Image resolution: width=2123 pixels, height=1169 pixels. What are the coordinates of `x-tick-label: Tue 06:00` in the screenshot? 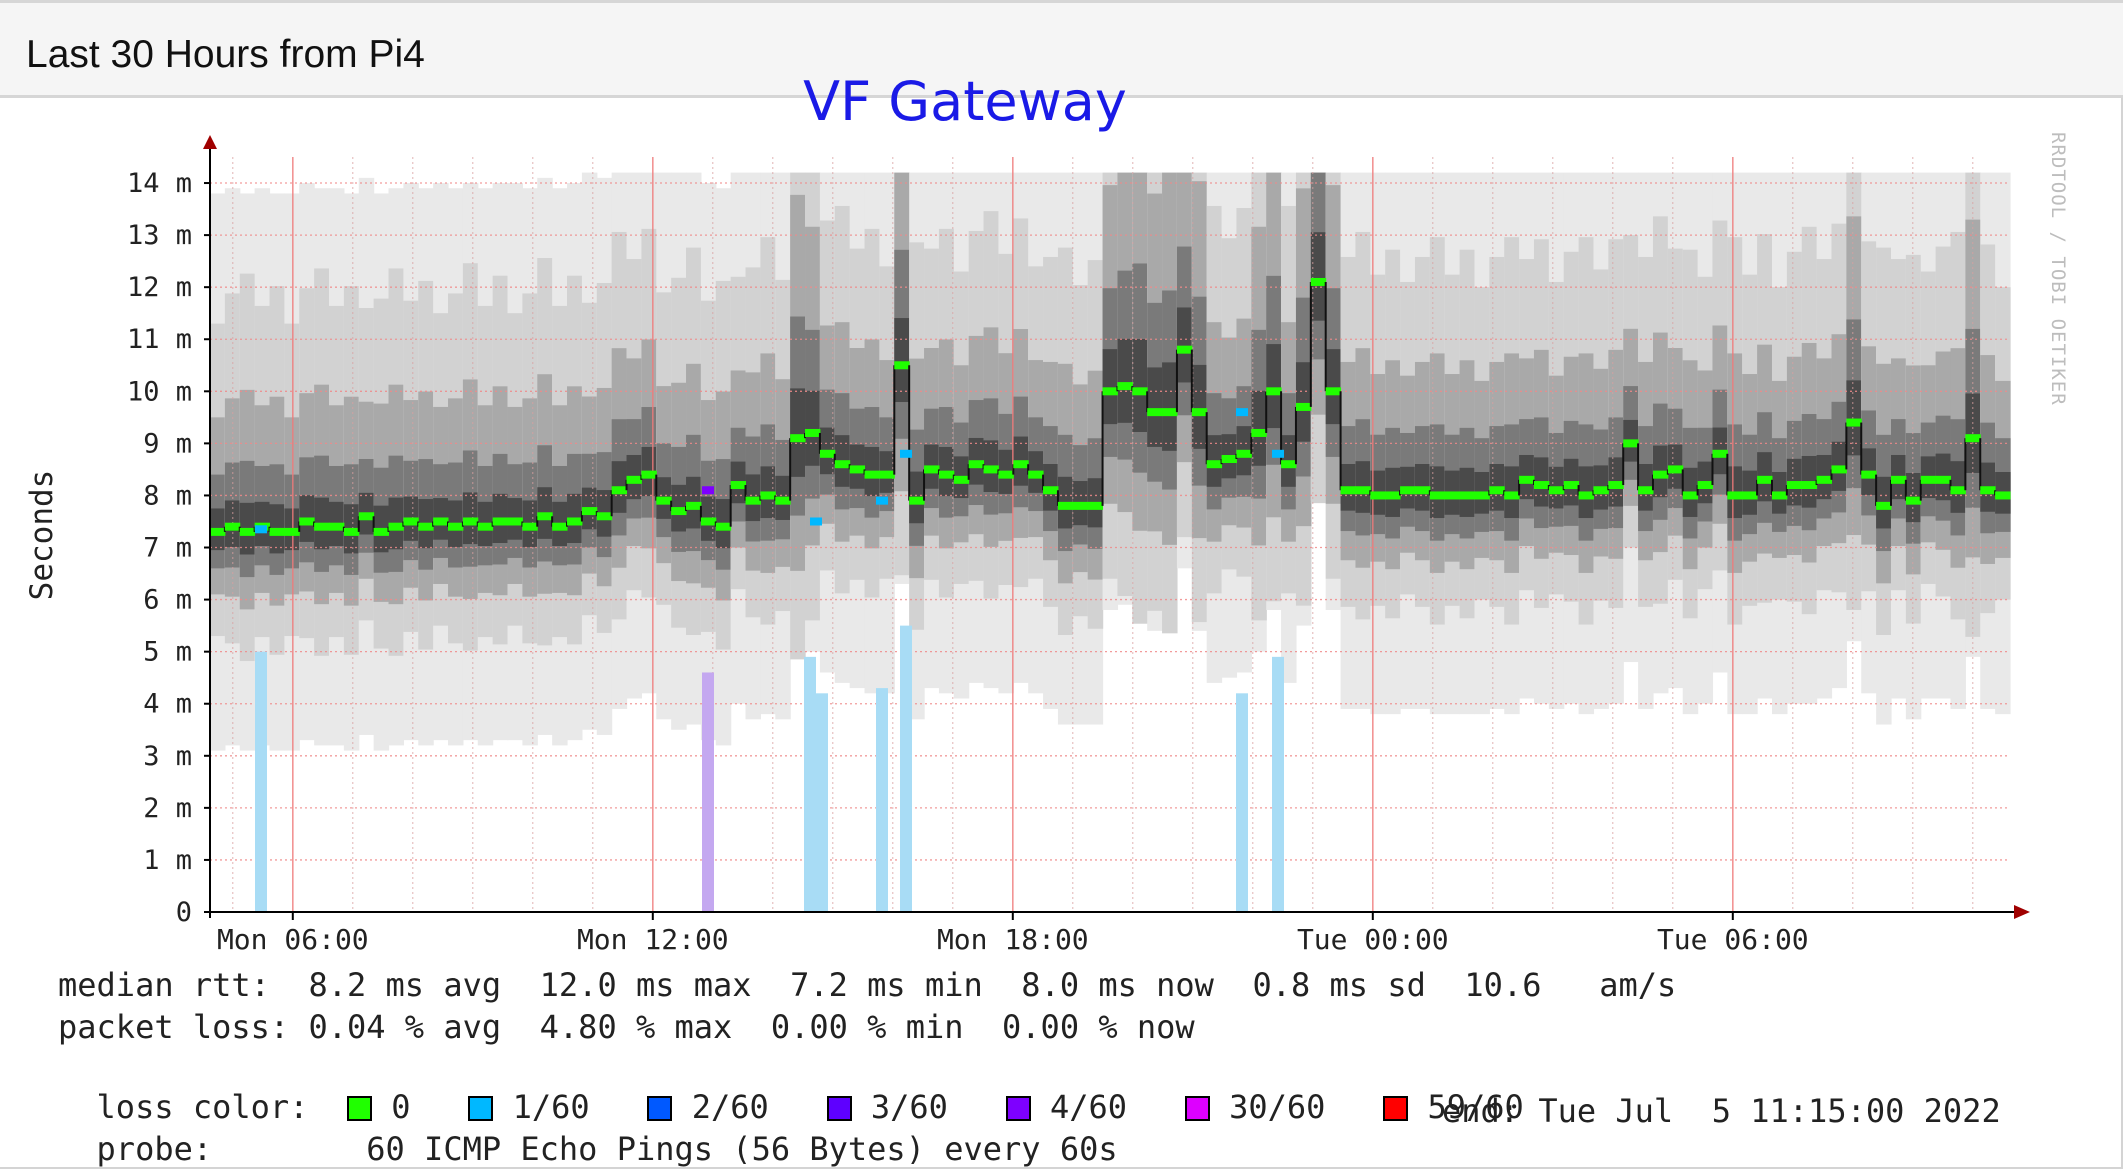 It's located at (1733, 939).